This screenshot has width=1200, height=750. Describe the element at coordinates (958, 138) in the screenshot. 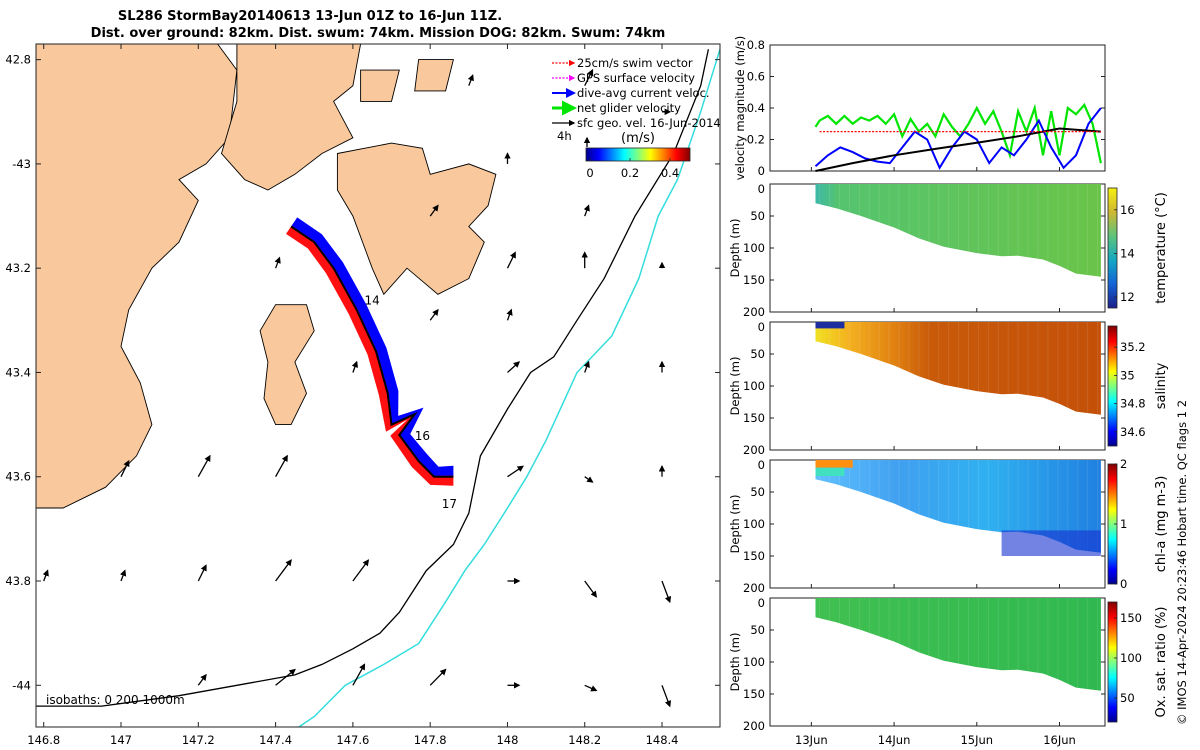

I see `velocity-series-line` at that location.